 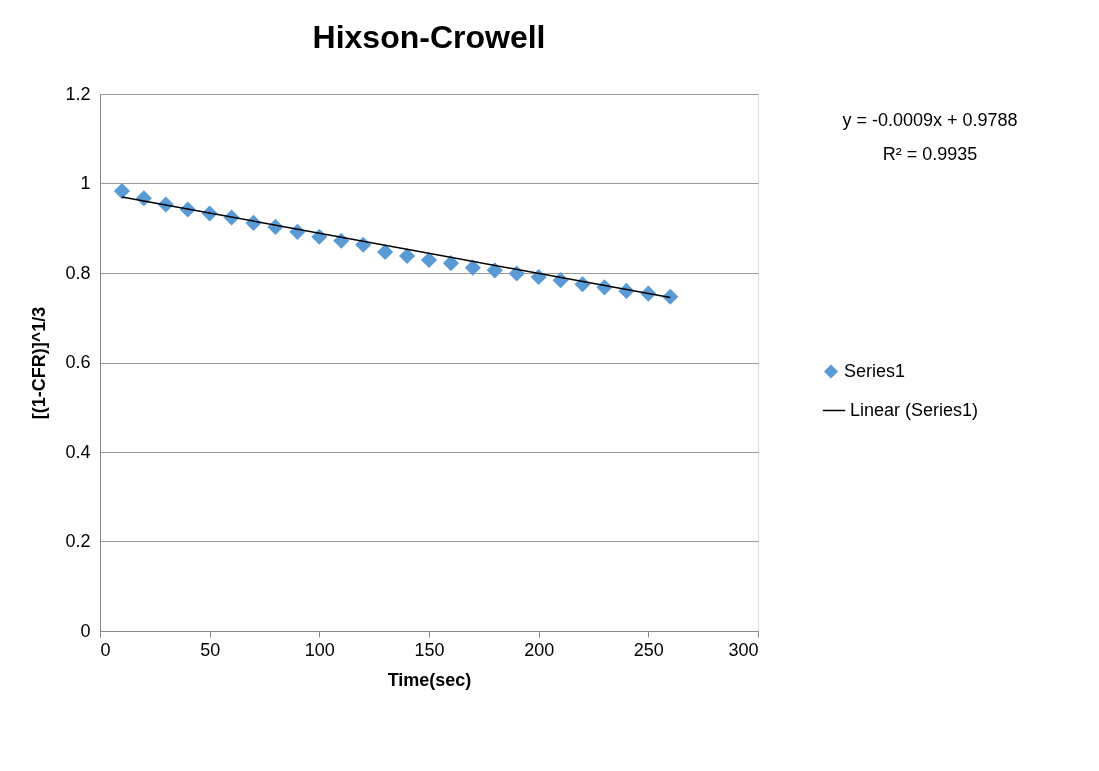 What do you see at coordinates (78, 541) in the screenshot?
I see `y-tick-label: 0.2` at bounding box center [78, 541].